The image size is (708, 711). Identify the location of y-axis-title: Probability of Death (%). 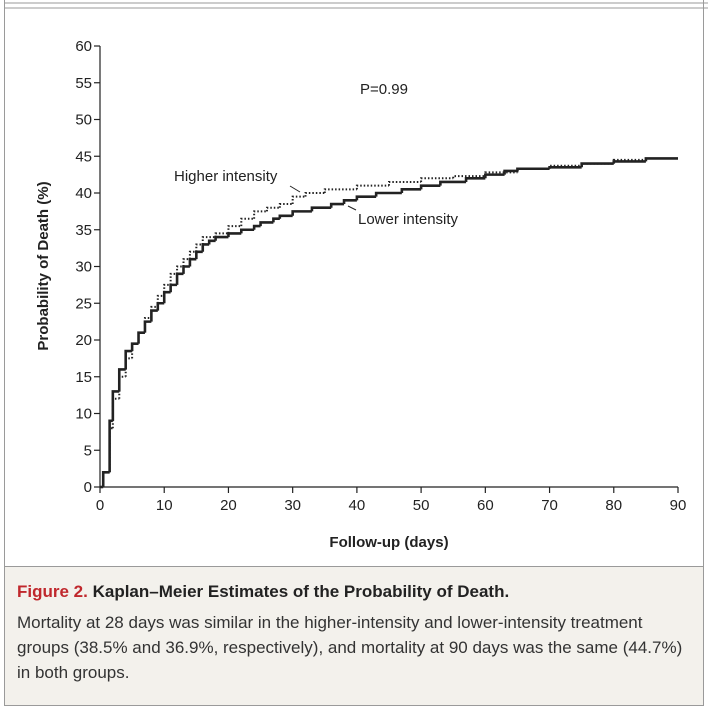
(43, 265).